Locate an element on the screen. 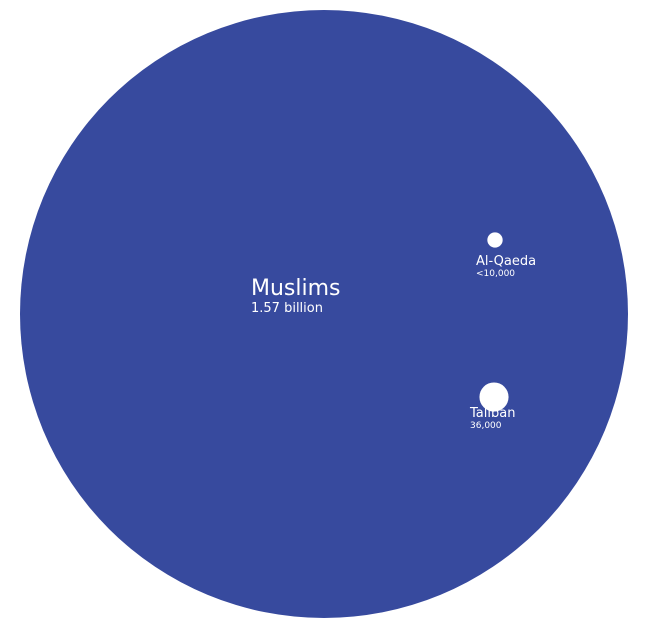 This screenshot has width=648, height=639. item-name: Al-Qaeda is located at coordinates (506, 261).